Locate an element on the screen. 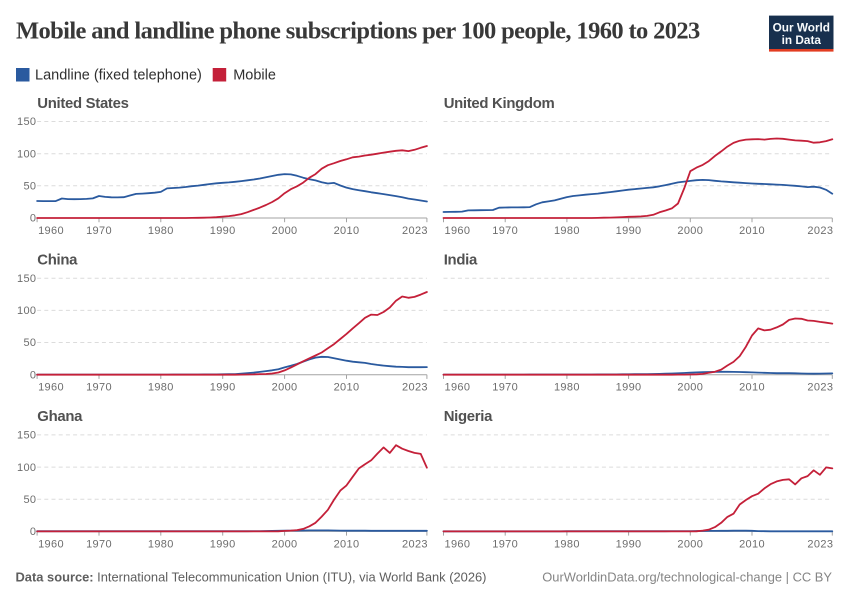 This screenshot has width=850, height=605. svg-text: Nigeria is located at coordinates (468, 417).